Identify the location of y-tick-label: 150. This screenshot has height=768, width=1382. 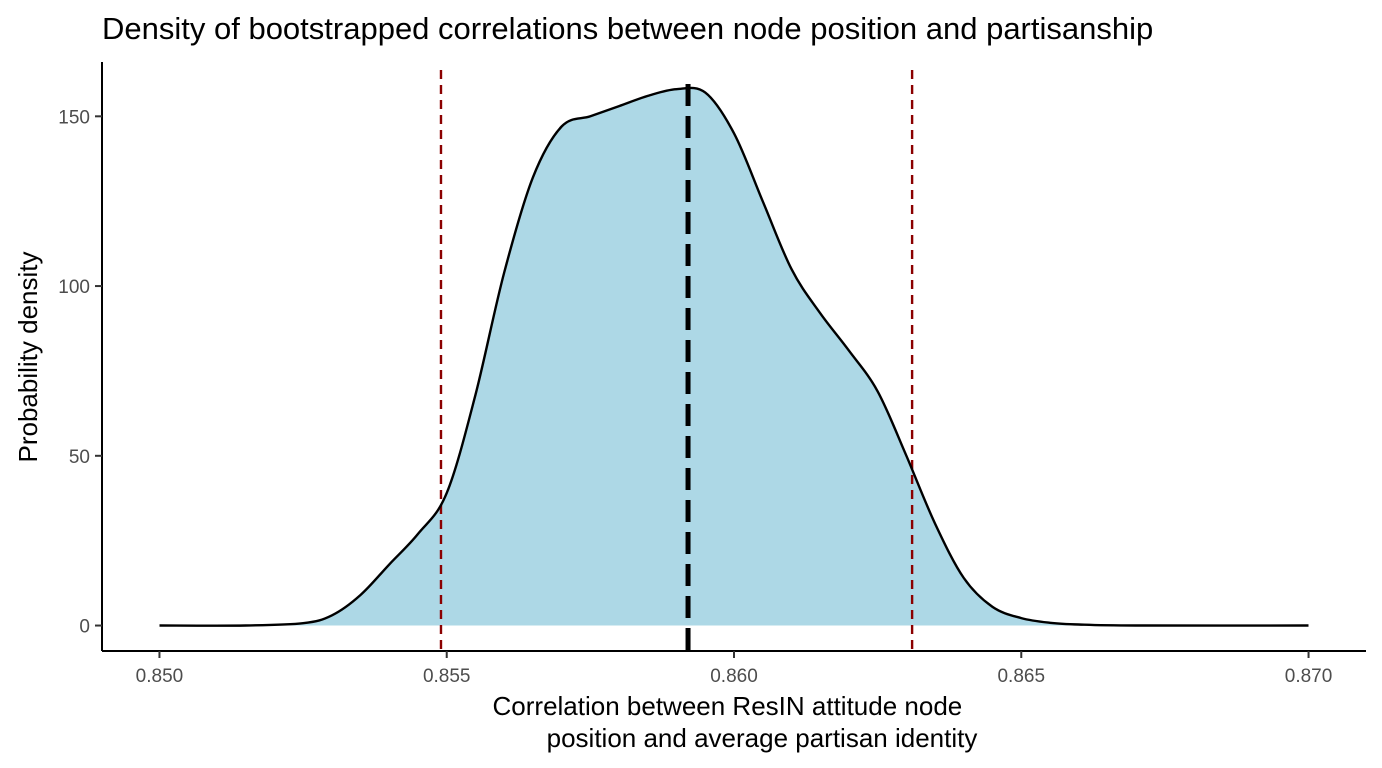
(74, 117).